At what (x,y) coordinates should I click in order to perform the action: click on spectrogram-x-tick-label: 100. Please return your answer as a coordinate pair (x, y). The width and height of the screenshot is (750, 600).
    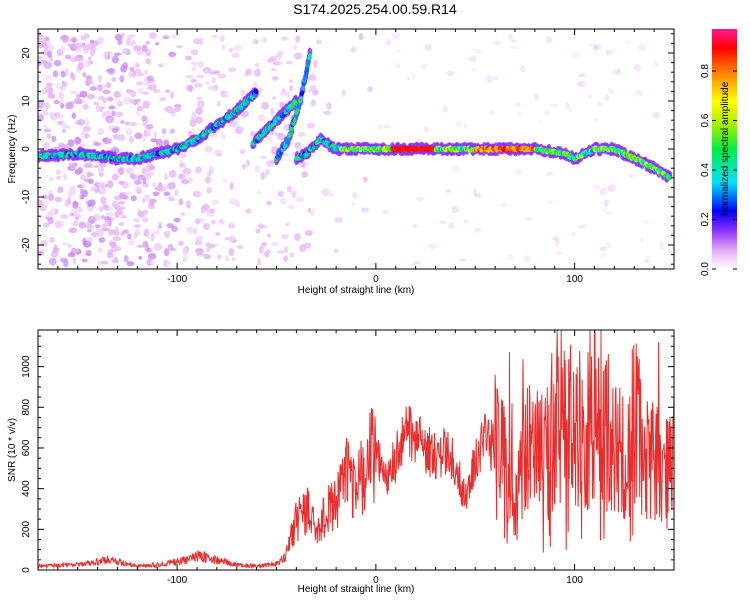
    Looking at the image, I should click on (574, 279).